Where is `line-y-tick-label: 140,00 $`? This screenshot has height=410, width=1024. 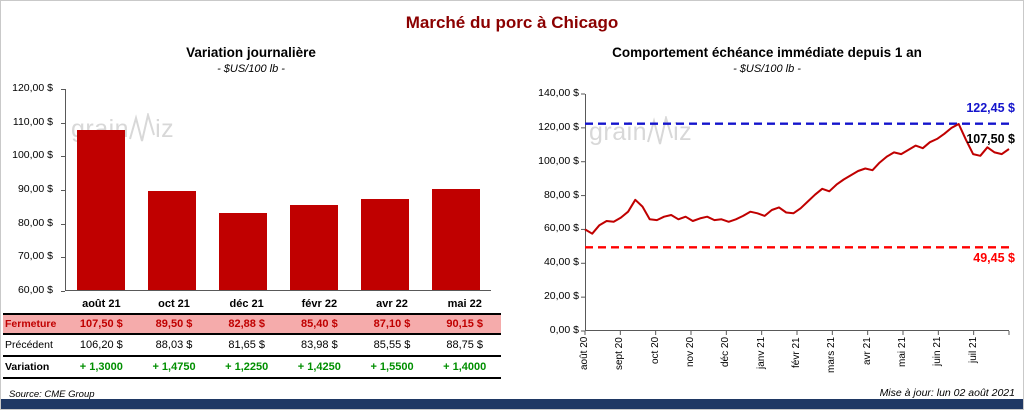 line-y-tick-label: 140,00 $ is located at coordinates (558, 93).